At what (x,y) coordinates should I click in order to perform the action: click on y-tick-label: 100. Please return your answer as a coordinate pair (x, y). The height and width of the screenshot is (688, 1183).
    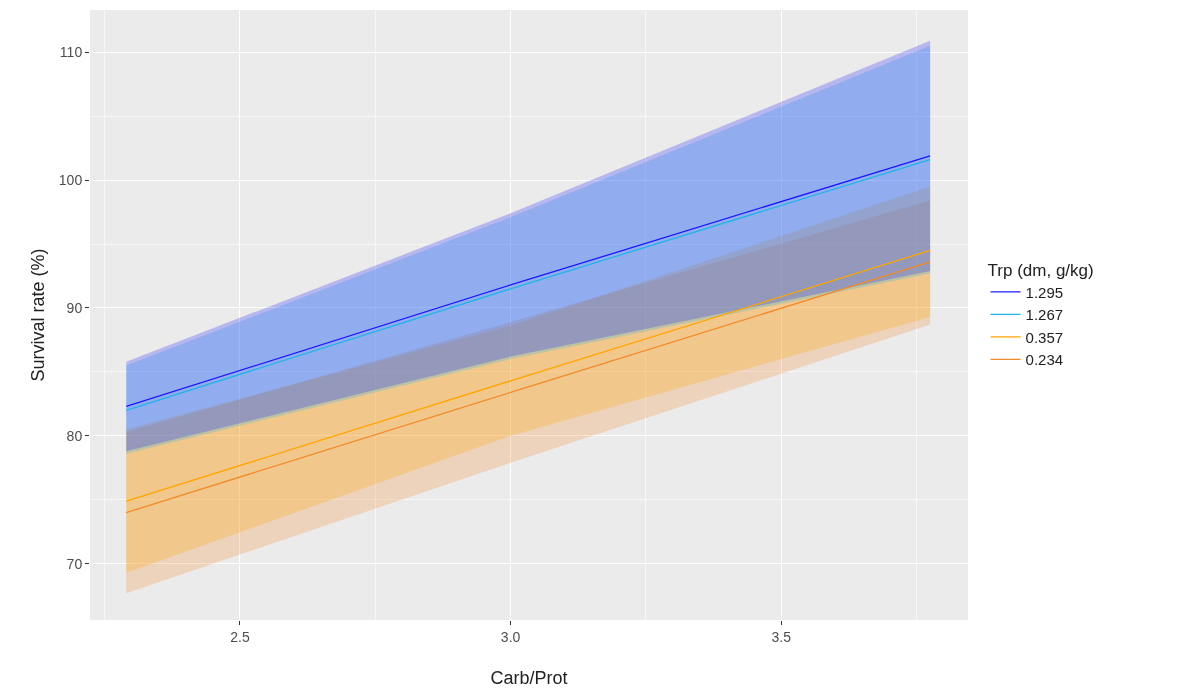
    Looking at the image, I should click on (70, 179).